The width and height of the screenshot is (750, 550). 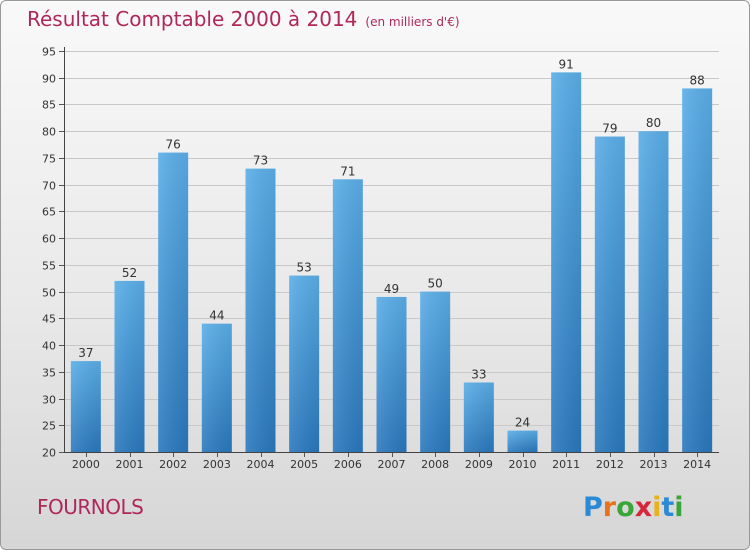 I want to click on svg-text: Proxiti, so click(x=633, y=507).